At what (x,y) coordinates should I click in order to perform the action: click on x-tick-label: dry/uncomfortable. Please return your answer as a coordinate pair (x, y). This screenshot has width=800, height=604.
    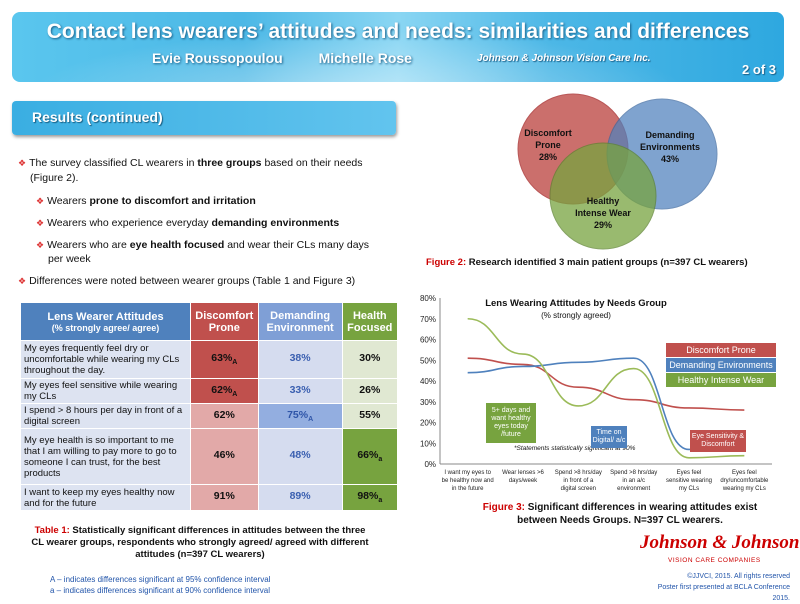
    Looking at the image, I should click on (744, 481).